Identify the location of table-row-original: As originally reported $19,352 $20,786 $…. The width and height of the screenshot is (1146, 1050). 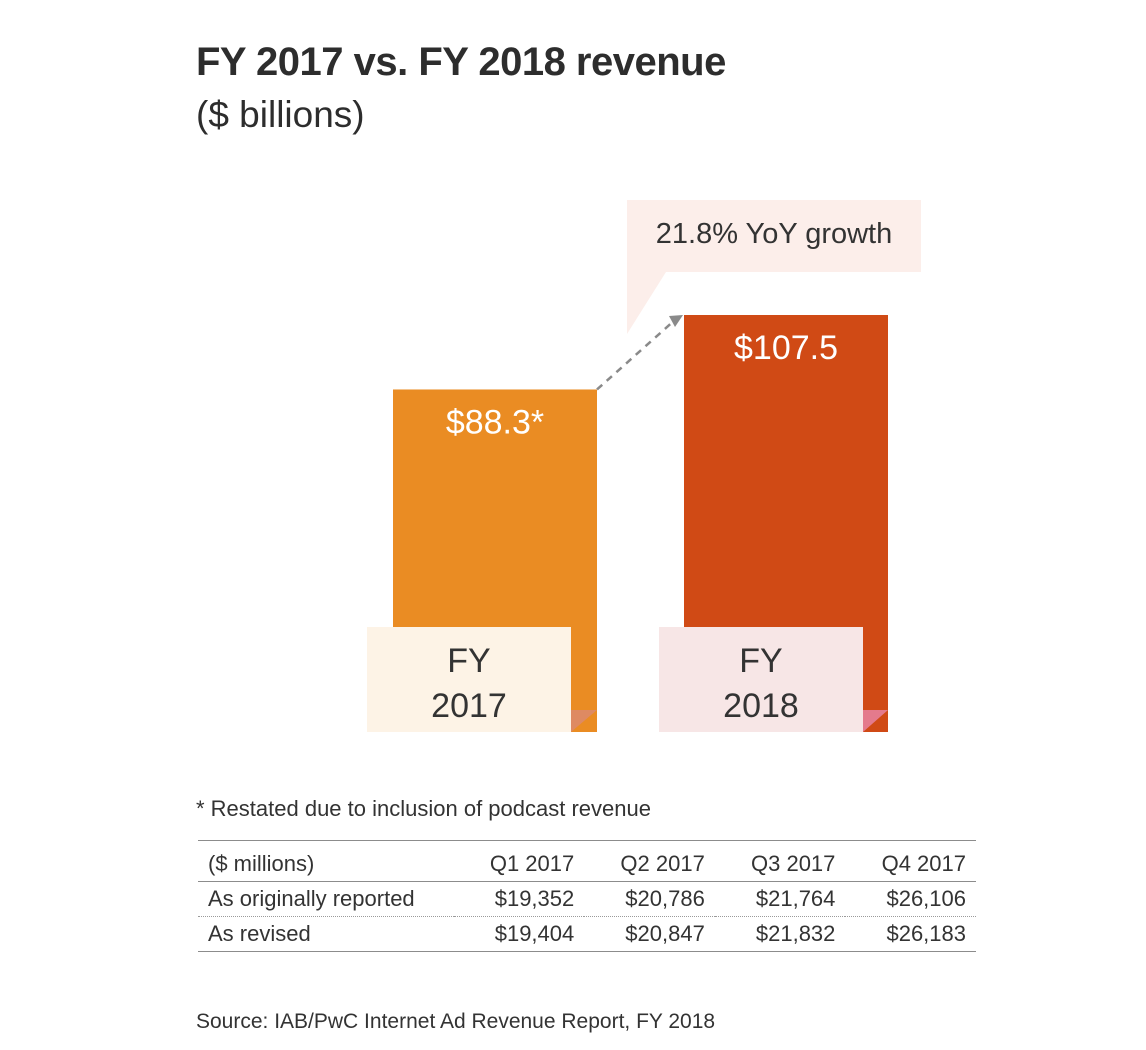
(587, 899).